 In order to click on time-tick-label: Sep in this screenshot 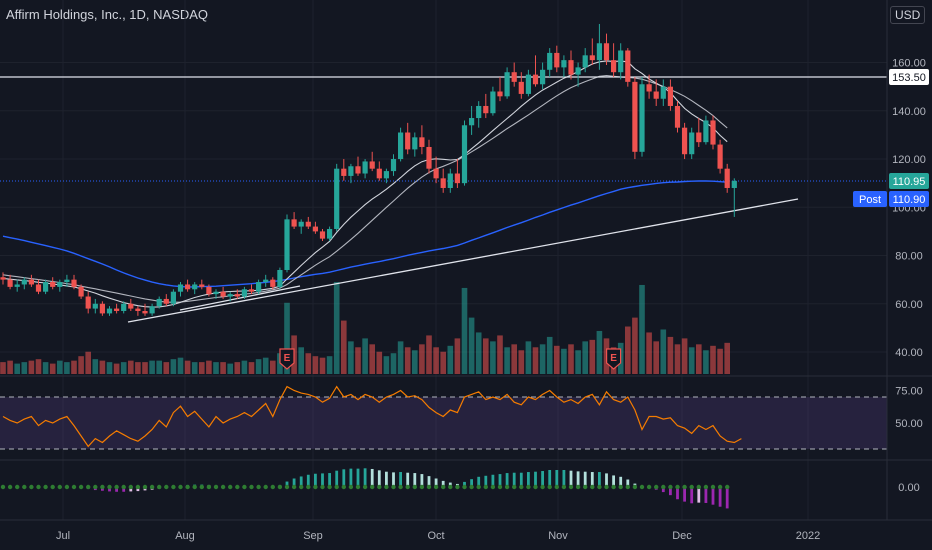, I will do `click(313, 536)`.